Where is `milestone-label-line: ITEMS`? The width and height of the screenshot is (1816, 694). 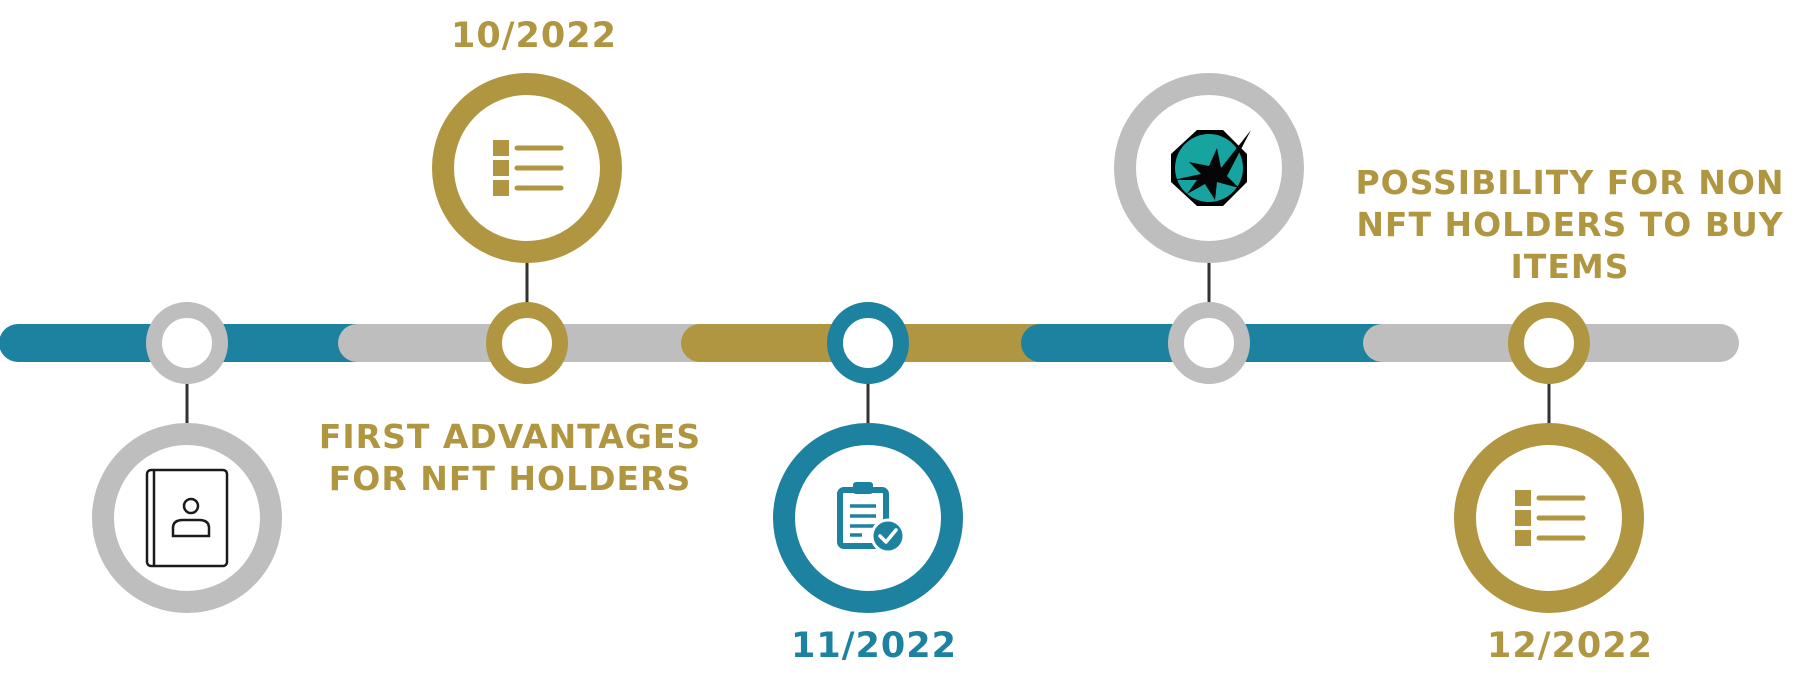 milestone-label-line: ITEMS is located at coordinates (1570, 266).